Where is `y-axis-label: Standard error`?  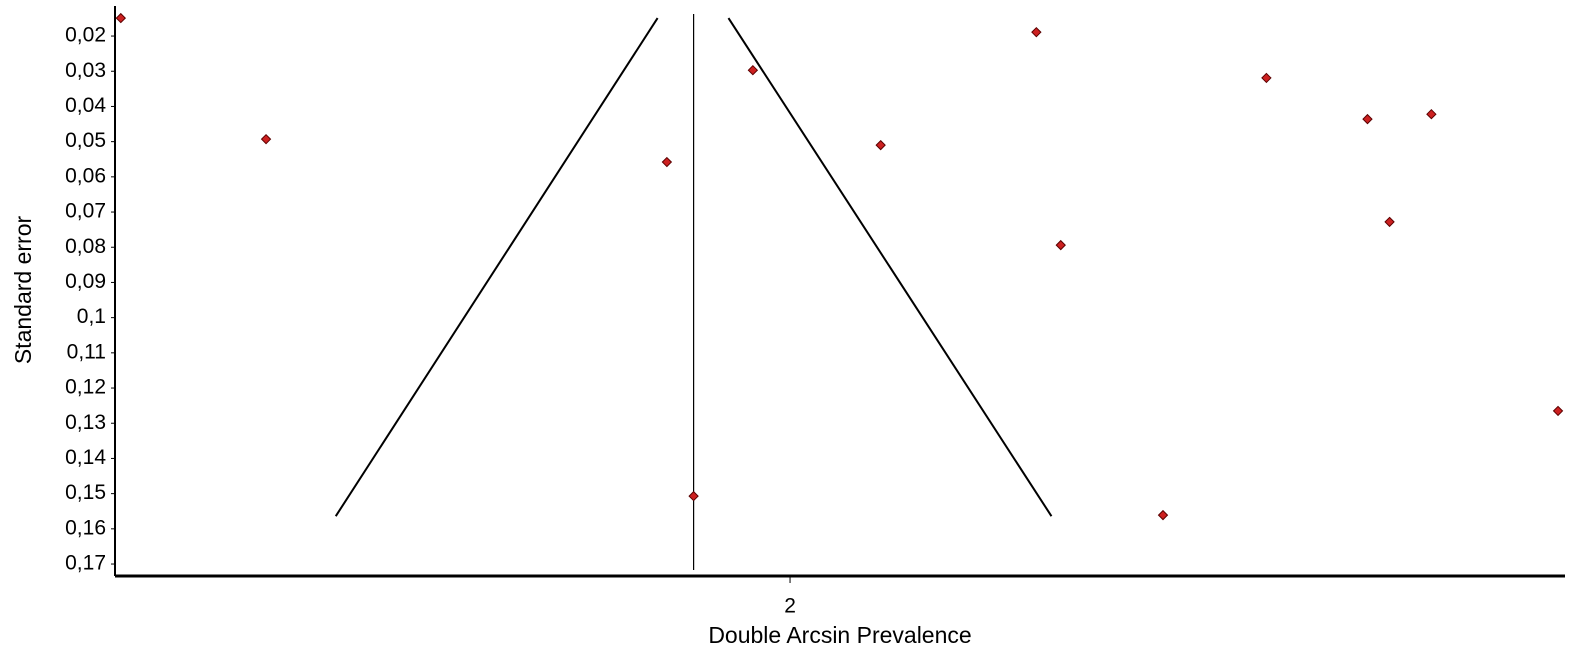 y-axis-label: Standard error is located at coordinates (23, 290).